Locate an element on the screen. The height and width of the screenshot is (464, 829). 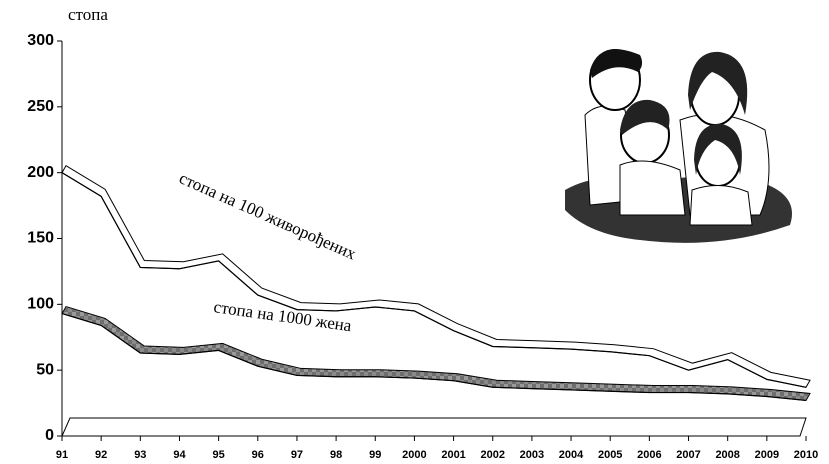
x-tick-label: 2006 is located at coordinates (649, 455).